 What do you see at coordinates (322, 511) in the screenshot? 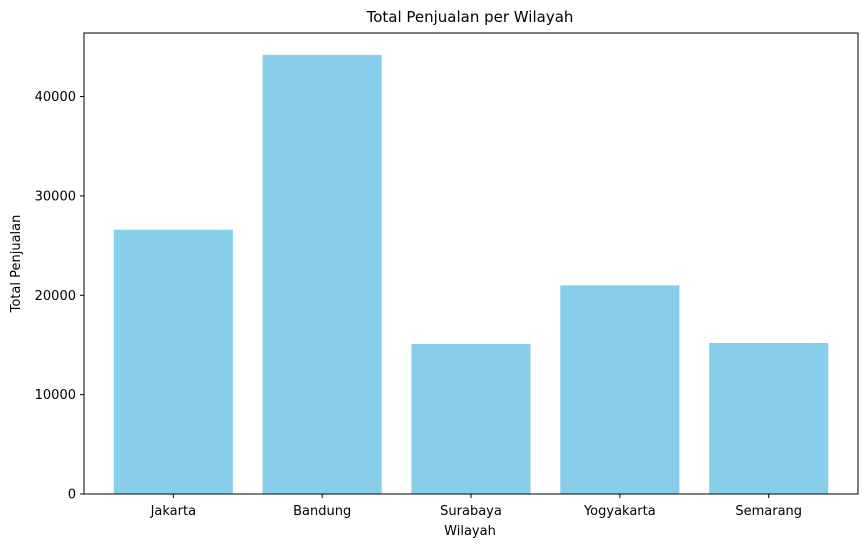
I see `x-tick-label: Bandung` at bounding box center [322, 511].